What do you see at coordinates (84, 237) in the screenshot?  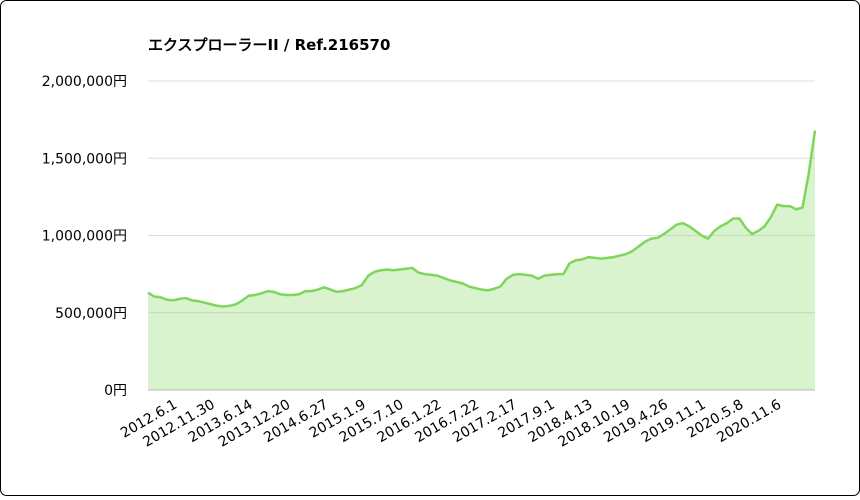 I see `y-tick-label: 1,000,000円` at bounding box center [84, 237].